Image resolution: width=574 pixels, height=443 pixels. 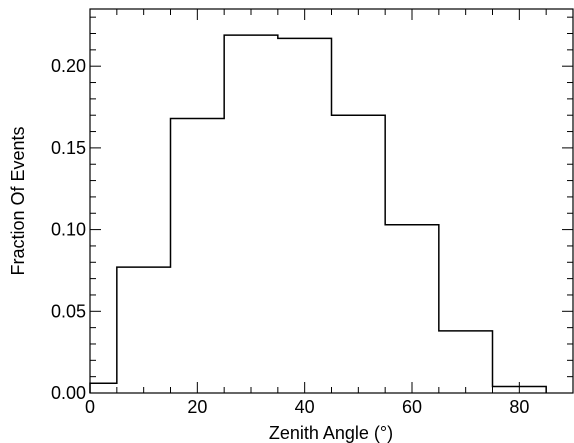 What do you see at coordinates (68, 393) in the screenshot?
I see `y-tick-label: 0.00` at bounding box center [68, 393].